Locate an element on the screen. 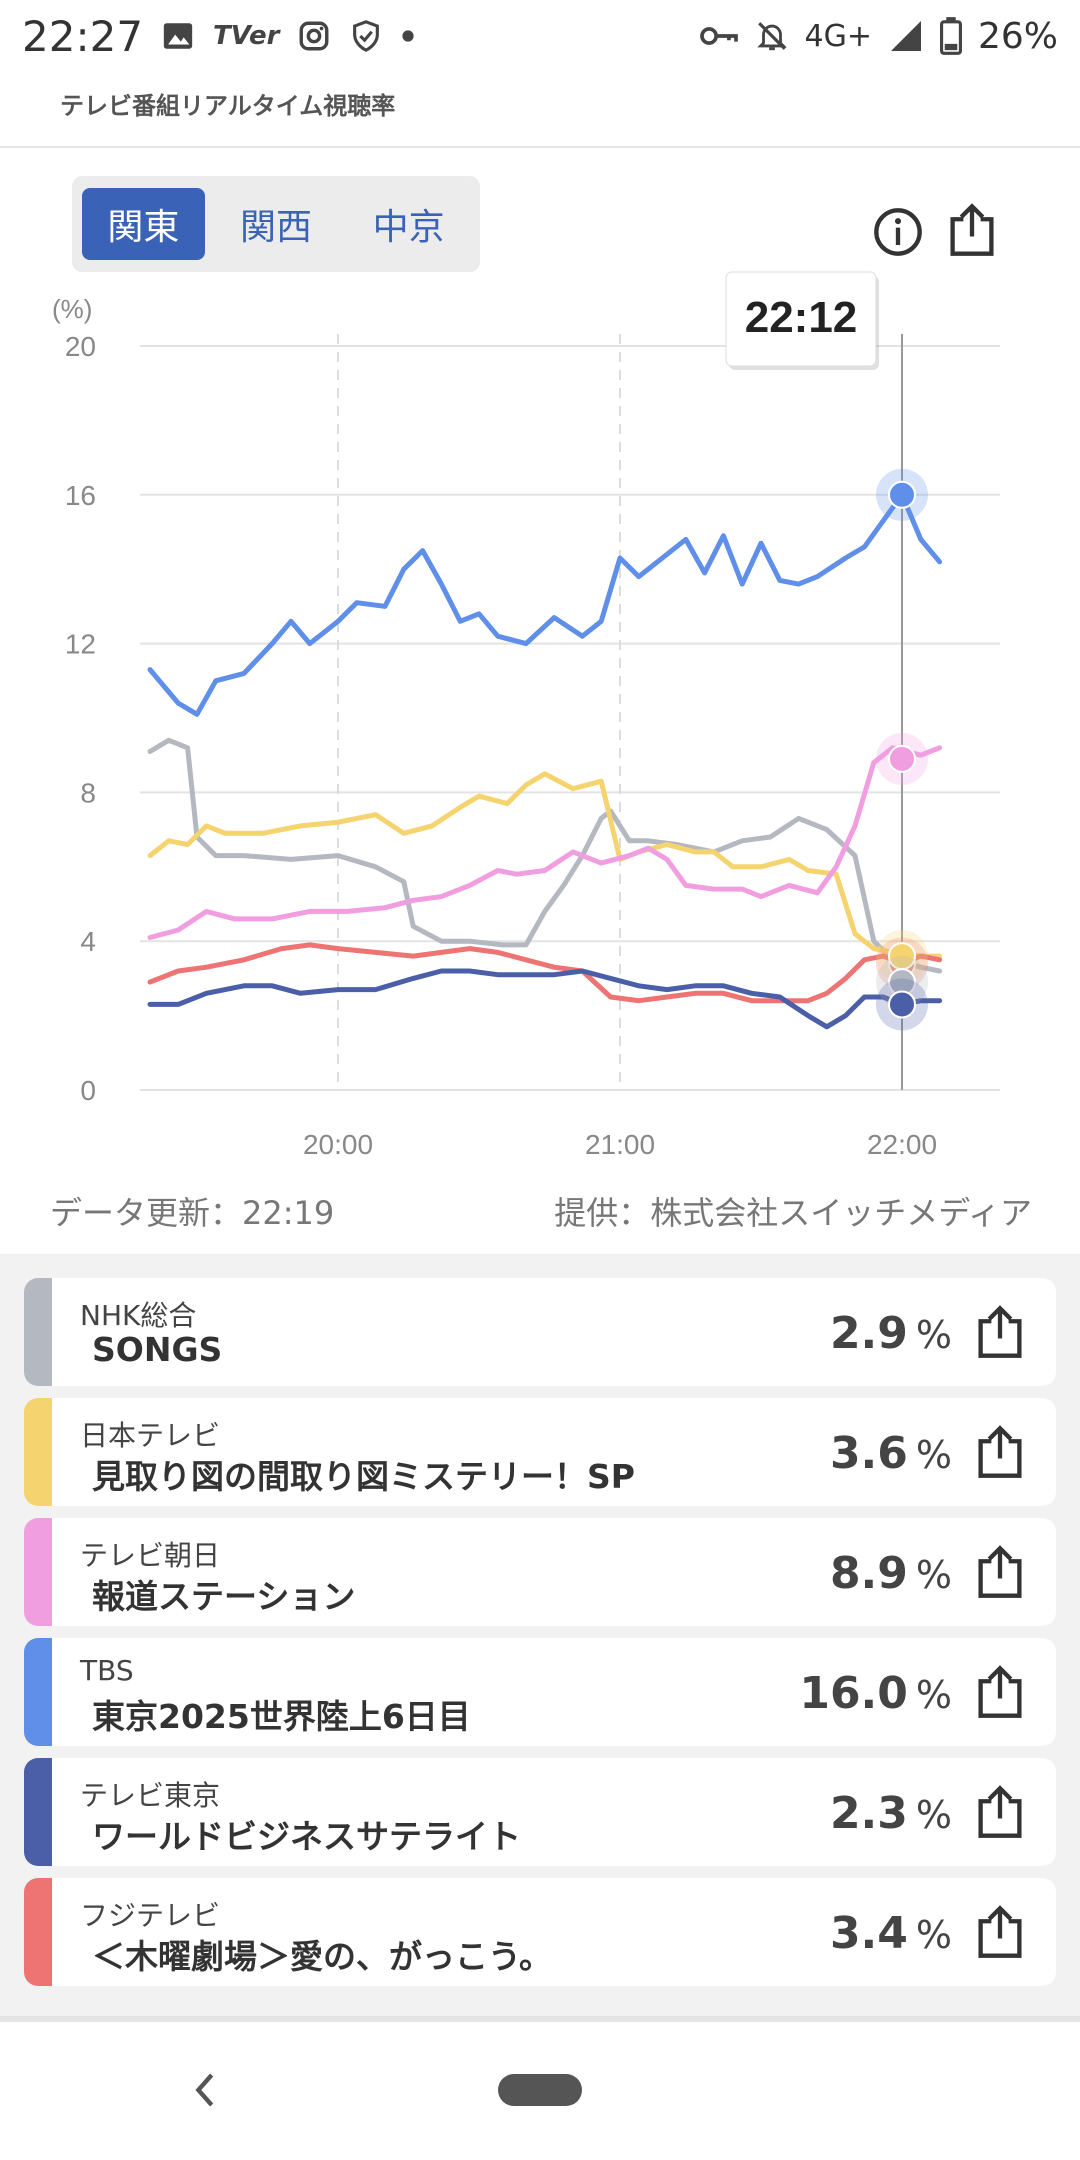 The height and width of the screenshot is (2160, 1080). program-title: 東京2025世界陸上6日目 is located at coordinates (281, 1716).